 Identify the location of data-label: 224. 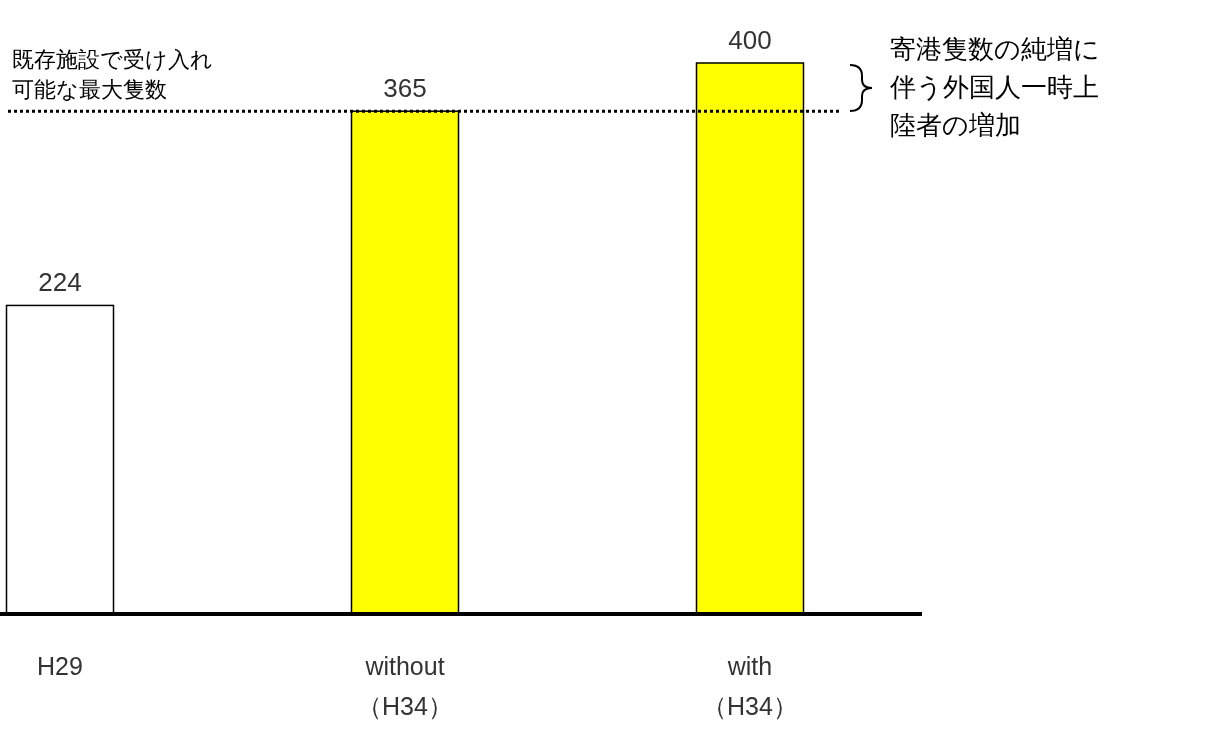
(60, 282).